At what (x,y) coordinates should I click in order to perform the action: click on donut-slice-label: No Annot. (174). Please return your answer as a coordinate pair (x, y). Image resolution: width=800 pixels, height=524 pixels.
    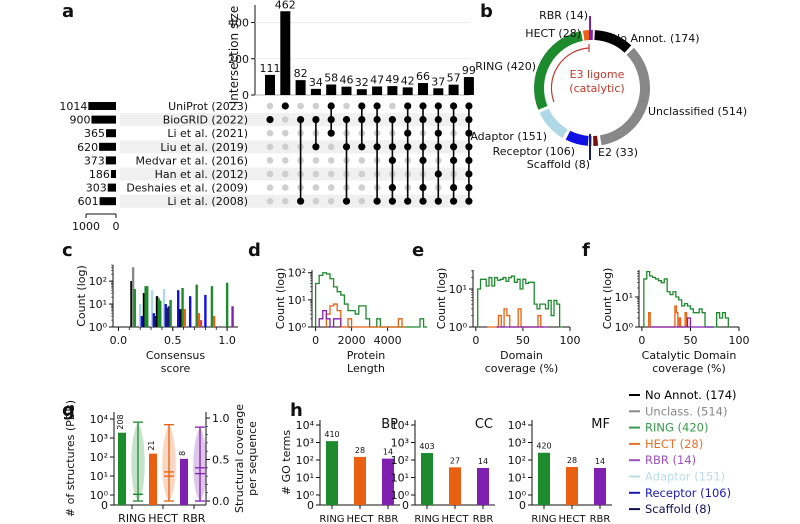
    Looking at the image, I should click on (656, 38).